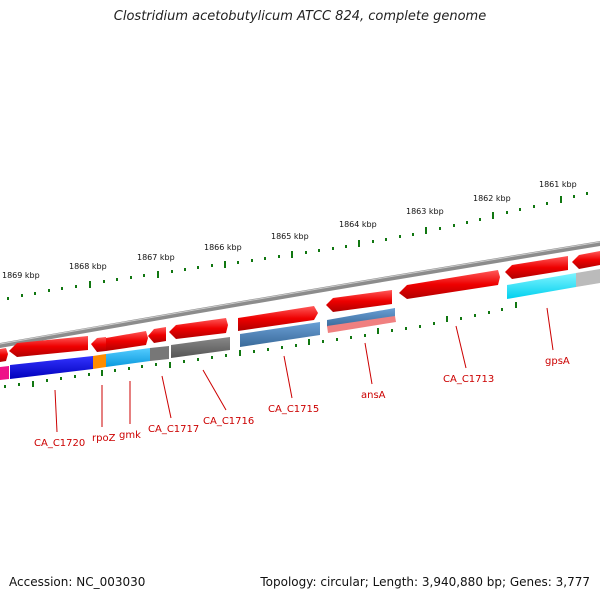  Describe the element at coordinates (358, 224) in the screenshot. I see `tick-label: 1864 kbp` at that location.